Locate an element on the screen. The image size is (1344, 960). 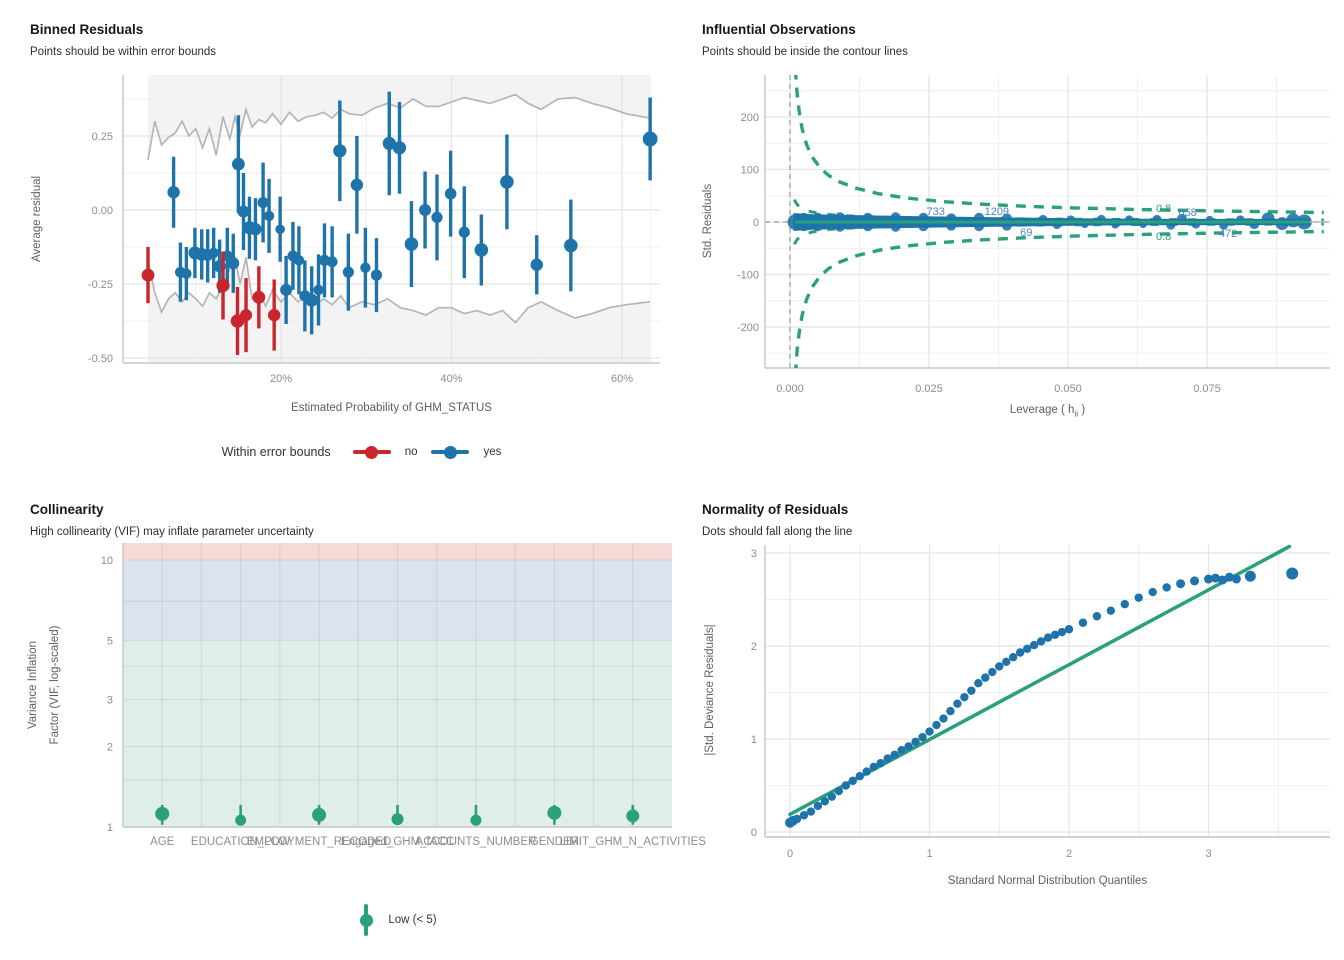
legend: Within error bounds no yes is located at coordinates (361, 452).